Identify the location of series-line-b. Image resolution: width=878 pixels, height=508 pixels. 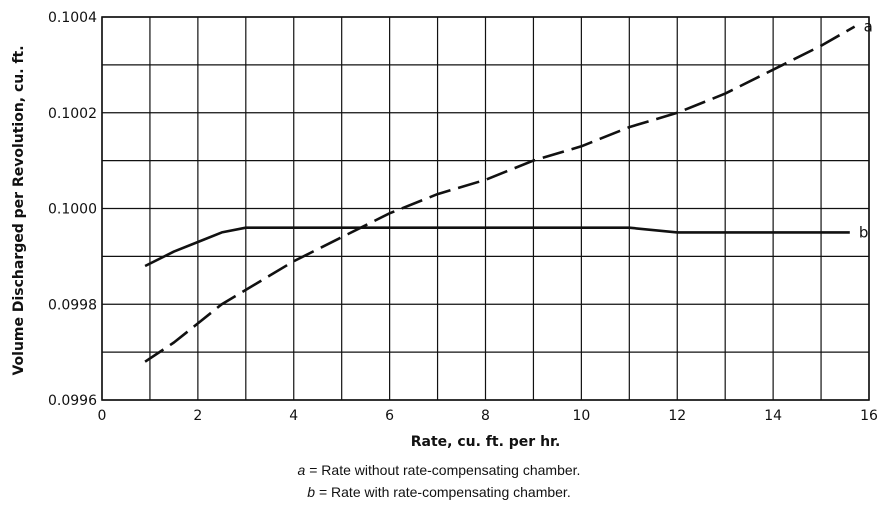
(497, 247).